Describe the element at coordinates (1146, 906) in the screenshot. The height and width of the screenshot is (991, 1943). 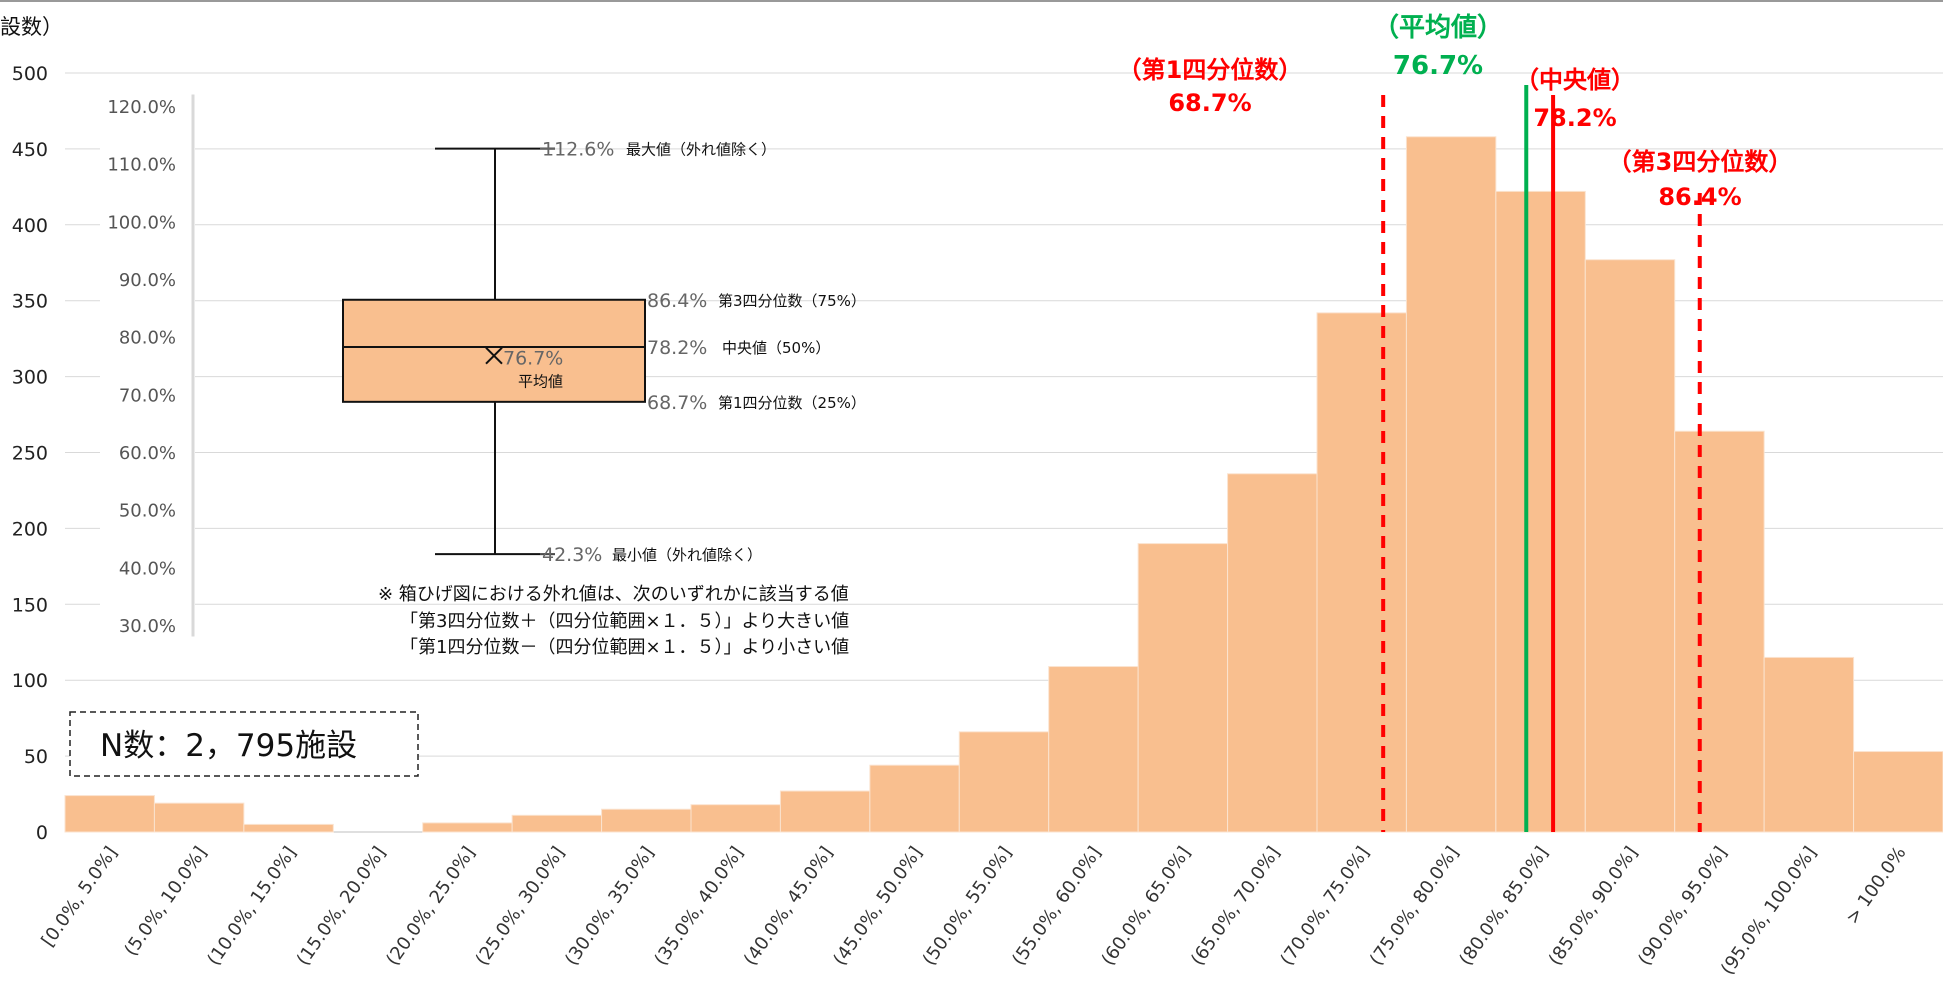
I see `x-tick-label: (60.0%, 65.0%]` at that location.